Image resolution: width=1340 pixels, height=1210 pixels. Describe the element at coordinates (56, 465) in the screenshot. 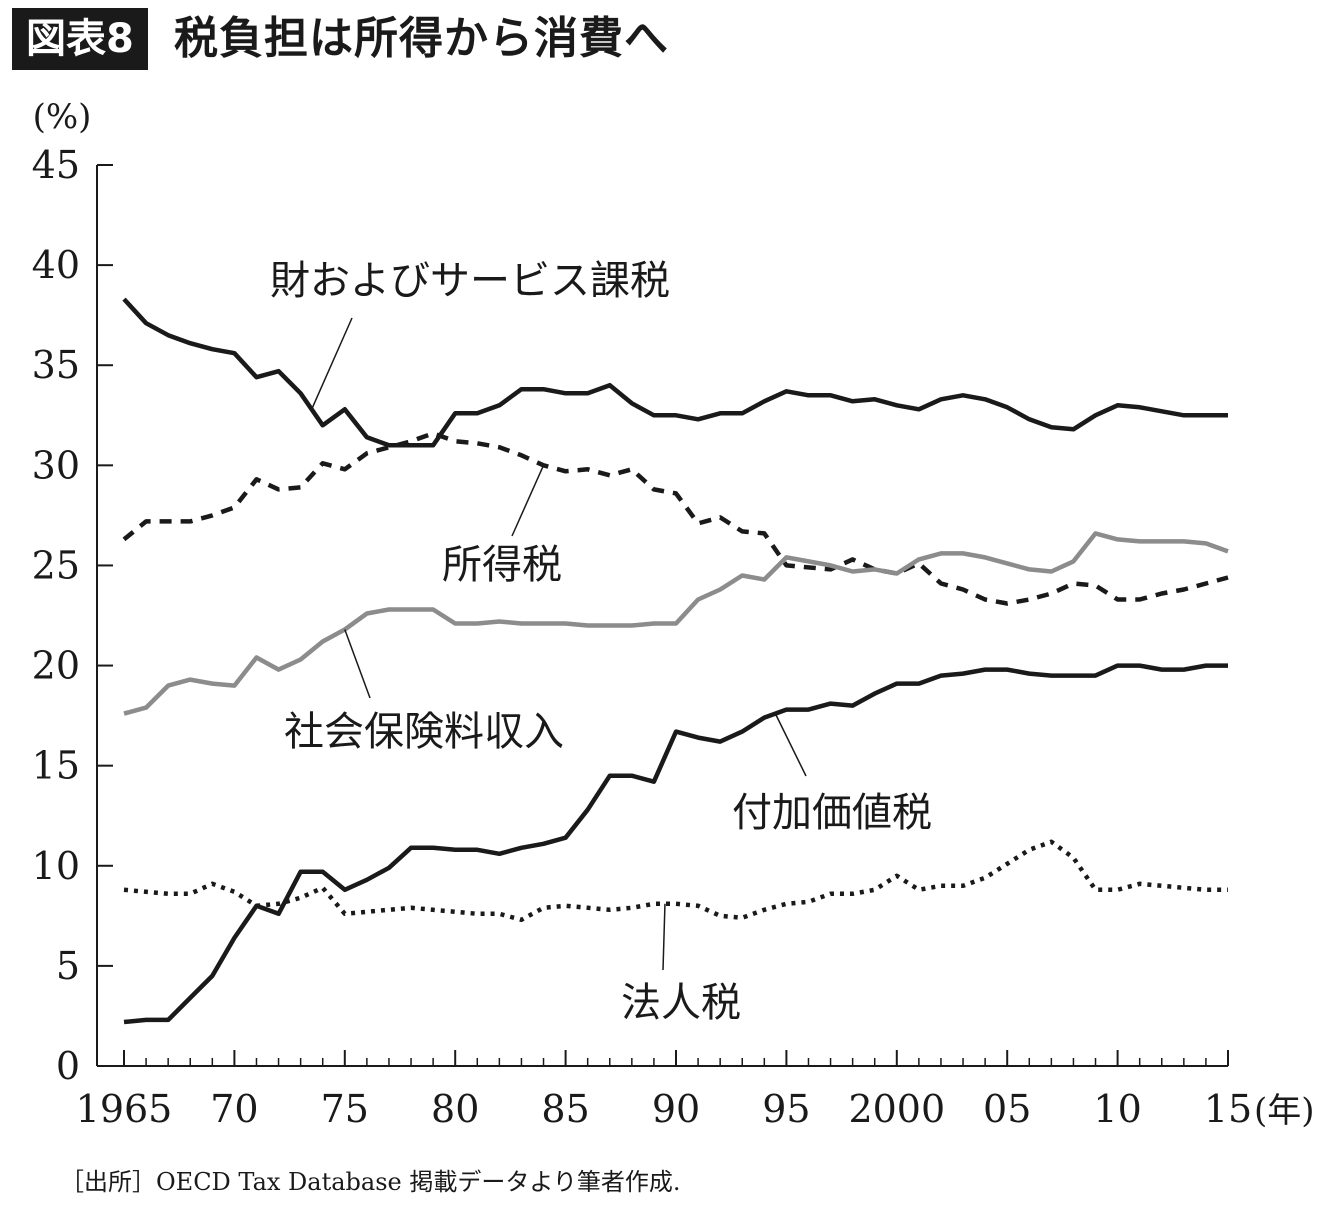

I see `y-tick-label: 30` at that location.